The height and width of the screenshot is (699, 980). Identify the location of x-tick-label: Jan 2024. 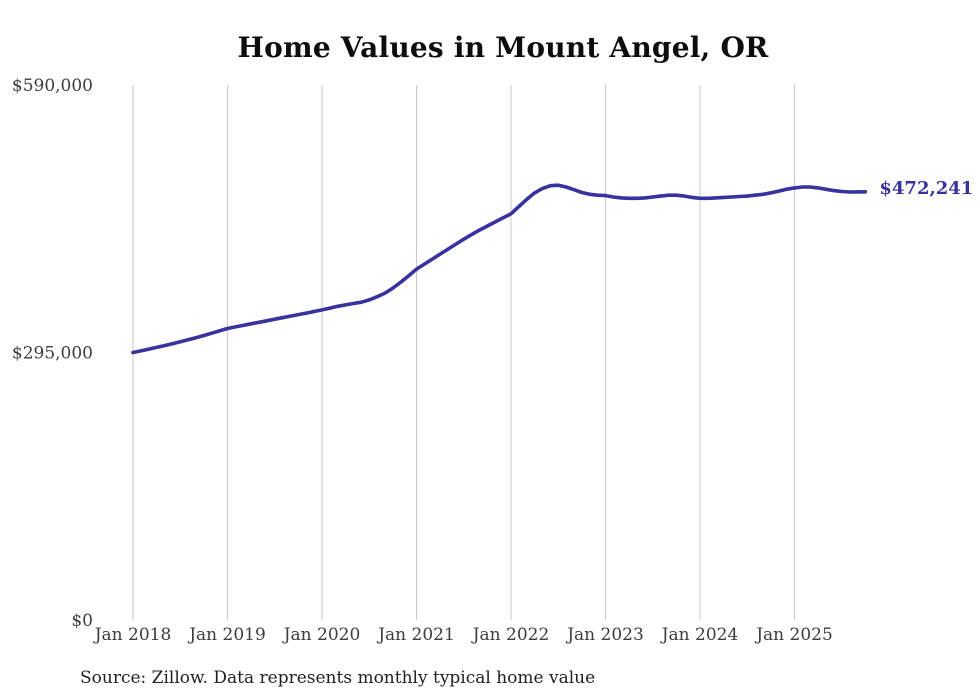
(699, 635).